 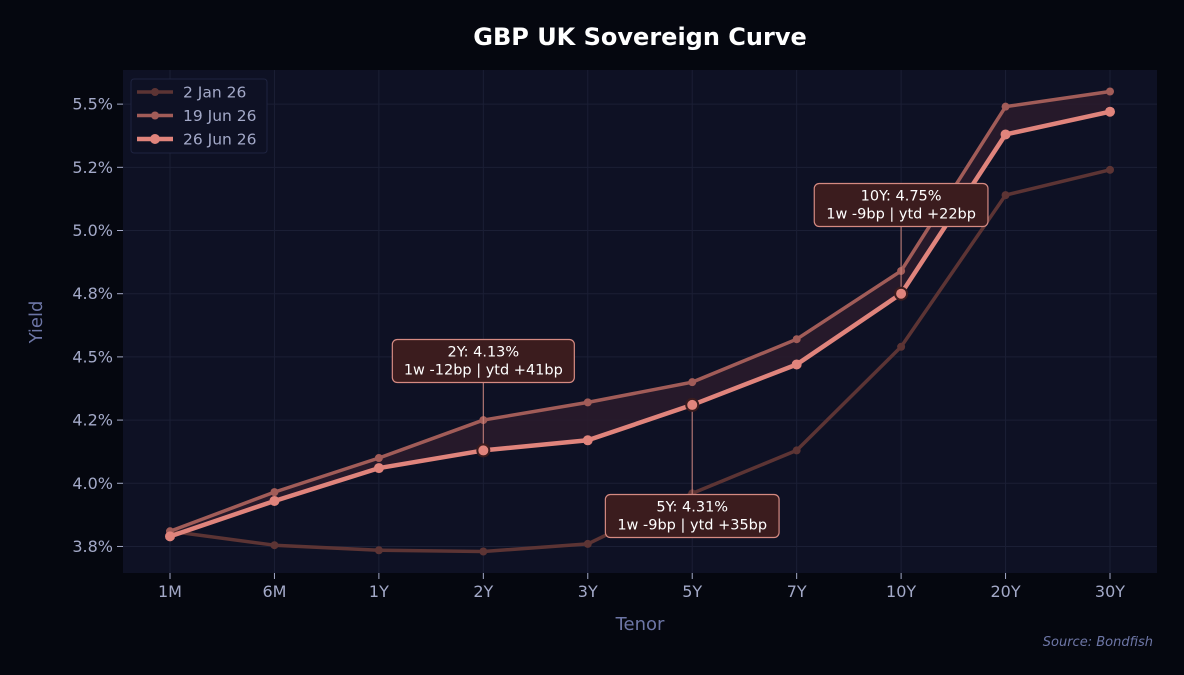 What do you see at coordinates (274, 591) in the screenshot?
I see `x-tick-label: 6M` at bounding box center [274, 591].